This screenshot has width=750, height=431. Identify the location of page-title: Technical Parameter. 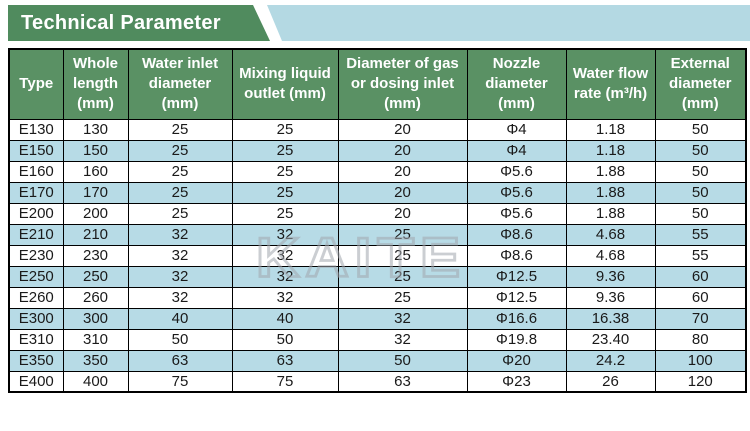
(121, 22).